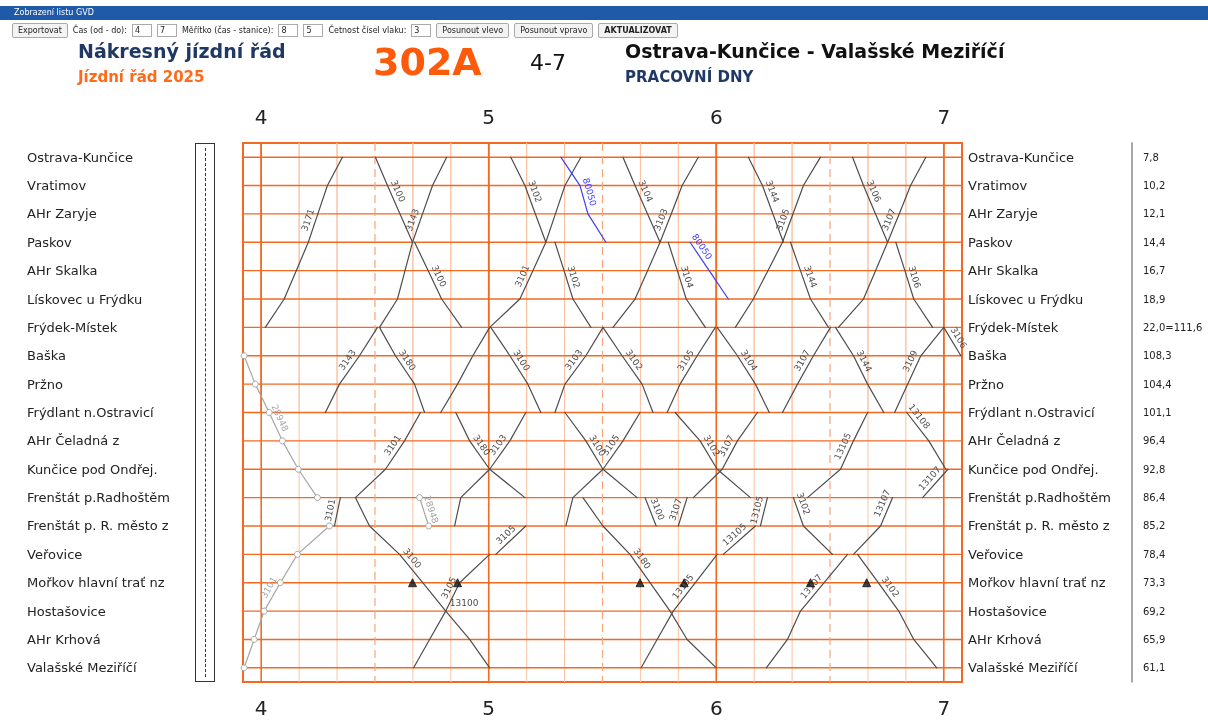 This screenshot has width=1208, height=726. What do you see at coordinates (1154, 526) in the screenshot?
I see `y2-tick-label: 85,2` at bounding box center [1154, 526].